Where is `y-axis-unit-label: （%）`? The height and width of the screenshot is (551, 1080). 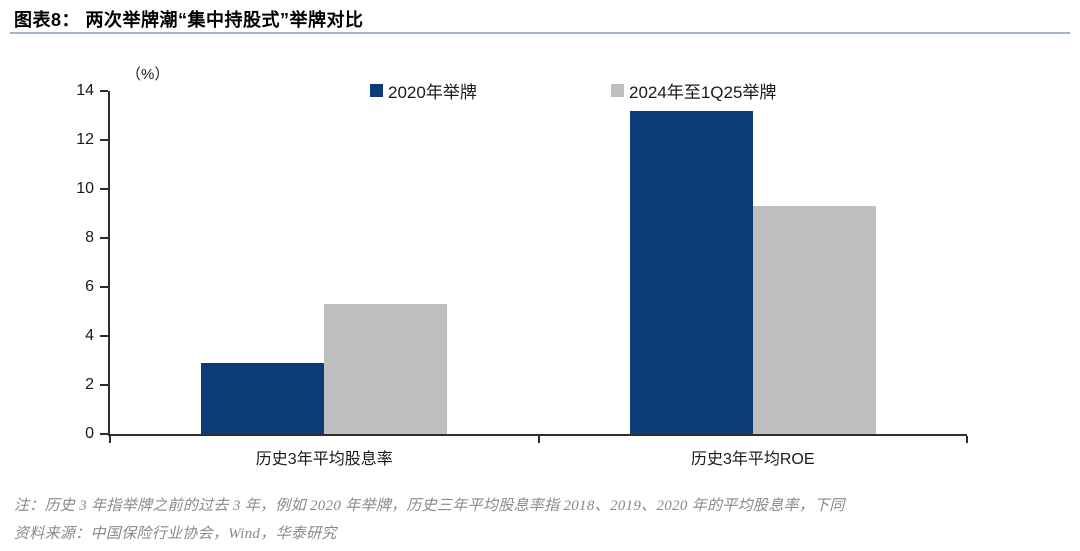 y-axis-unit-label: （%） is located at coordinates (148, 74).